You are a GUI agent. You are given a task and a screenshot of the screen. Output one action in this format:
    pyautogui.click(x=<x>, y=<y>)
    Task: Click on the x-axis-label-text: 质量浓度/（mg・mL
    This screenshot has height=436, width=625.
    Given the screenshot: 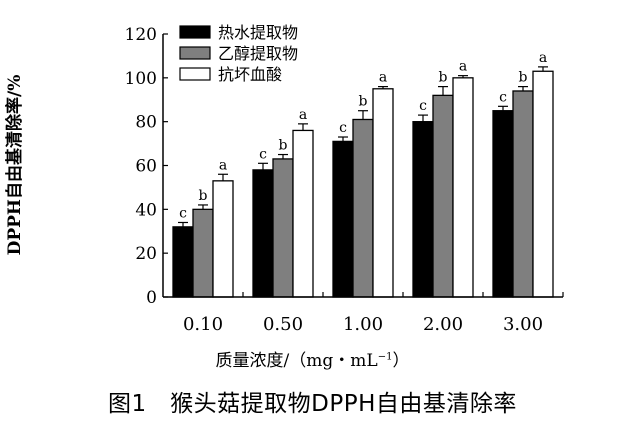 What is the action you would take?
    pyautogui.click(x=296, y=361)
    